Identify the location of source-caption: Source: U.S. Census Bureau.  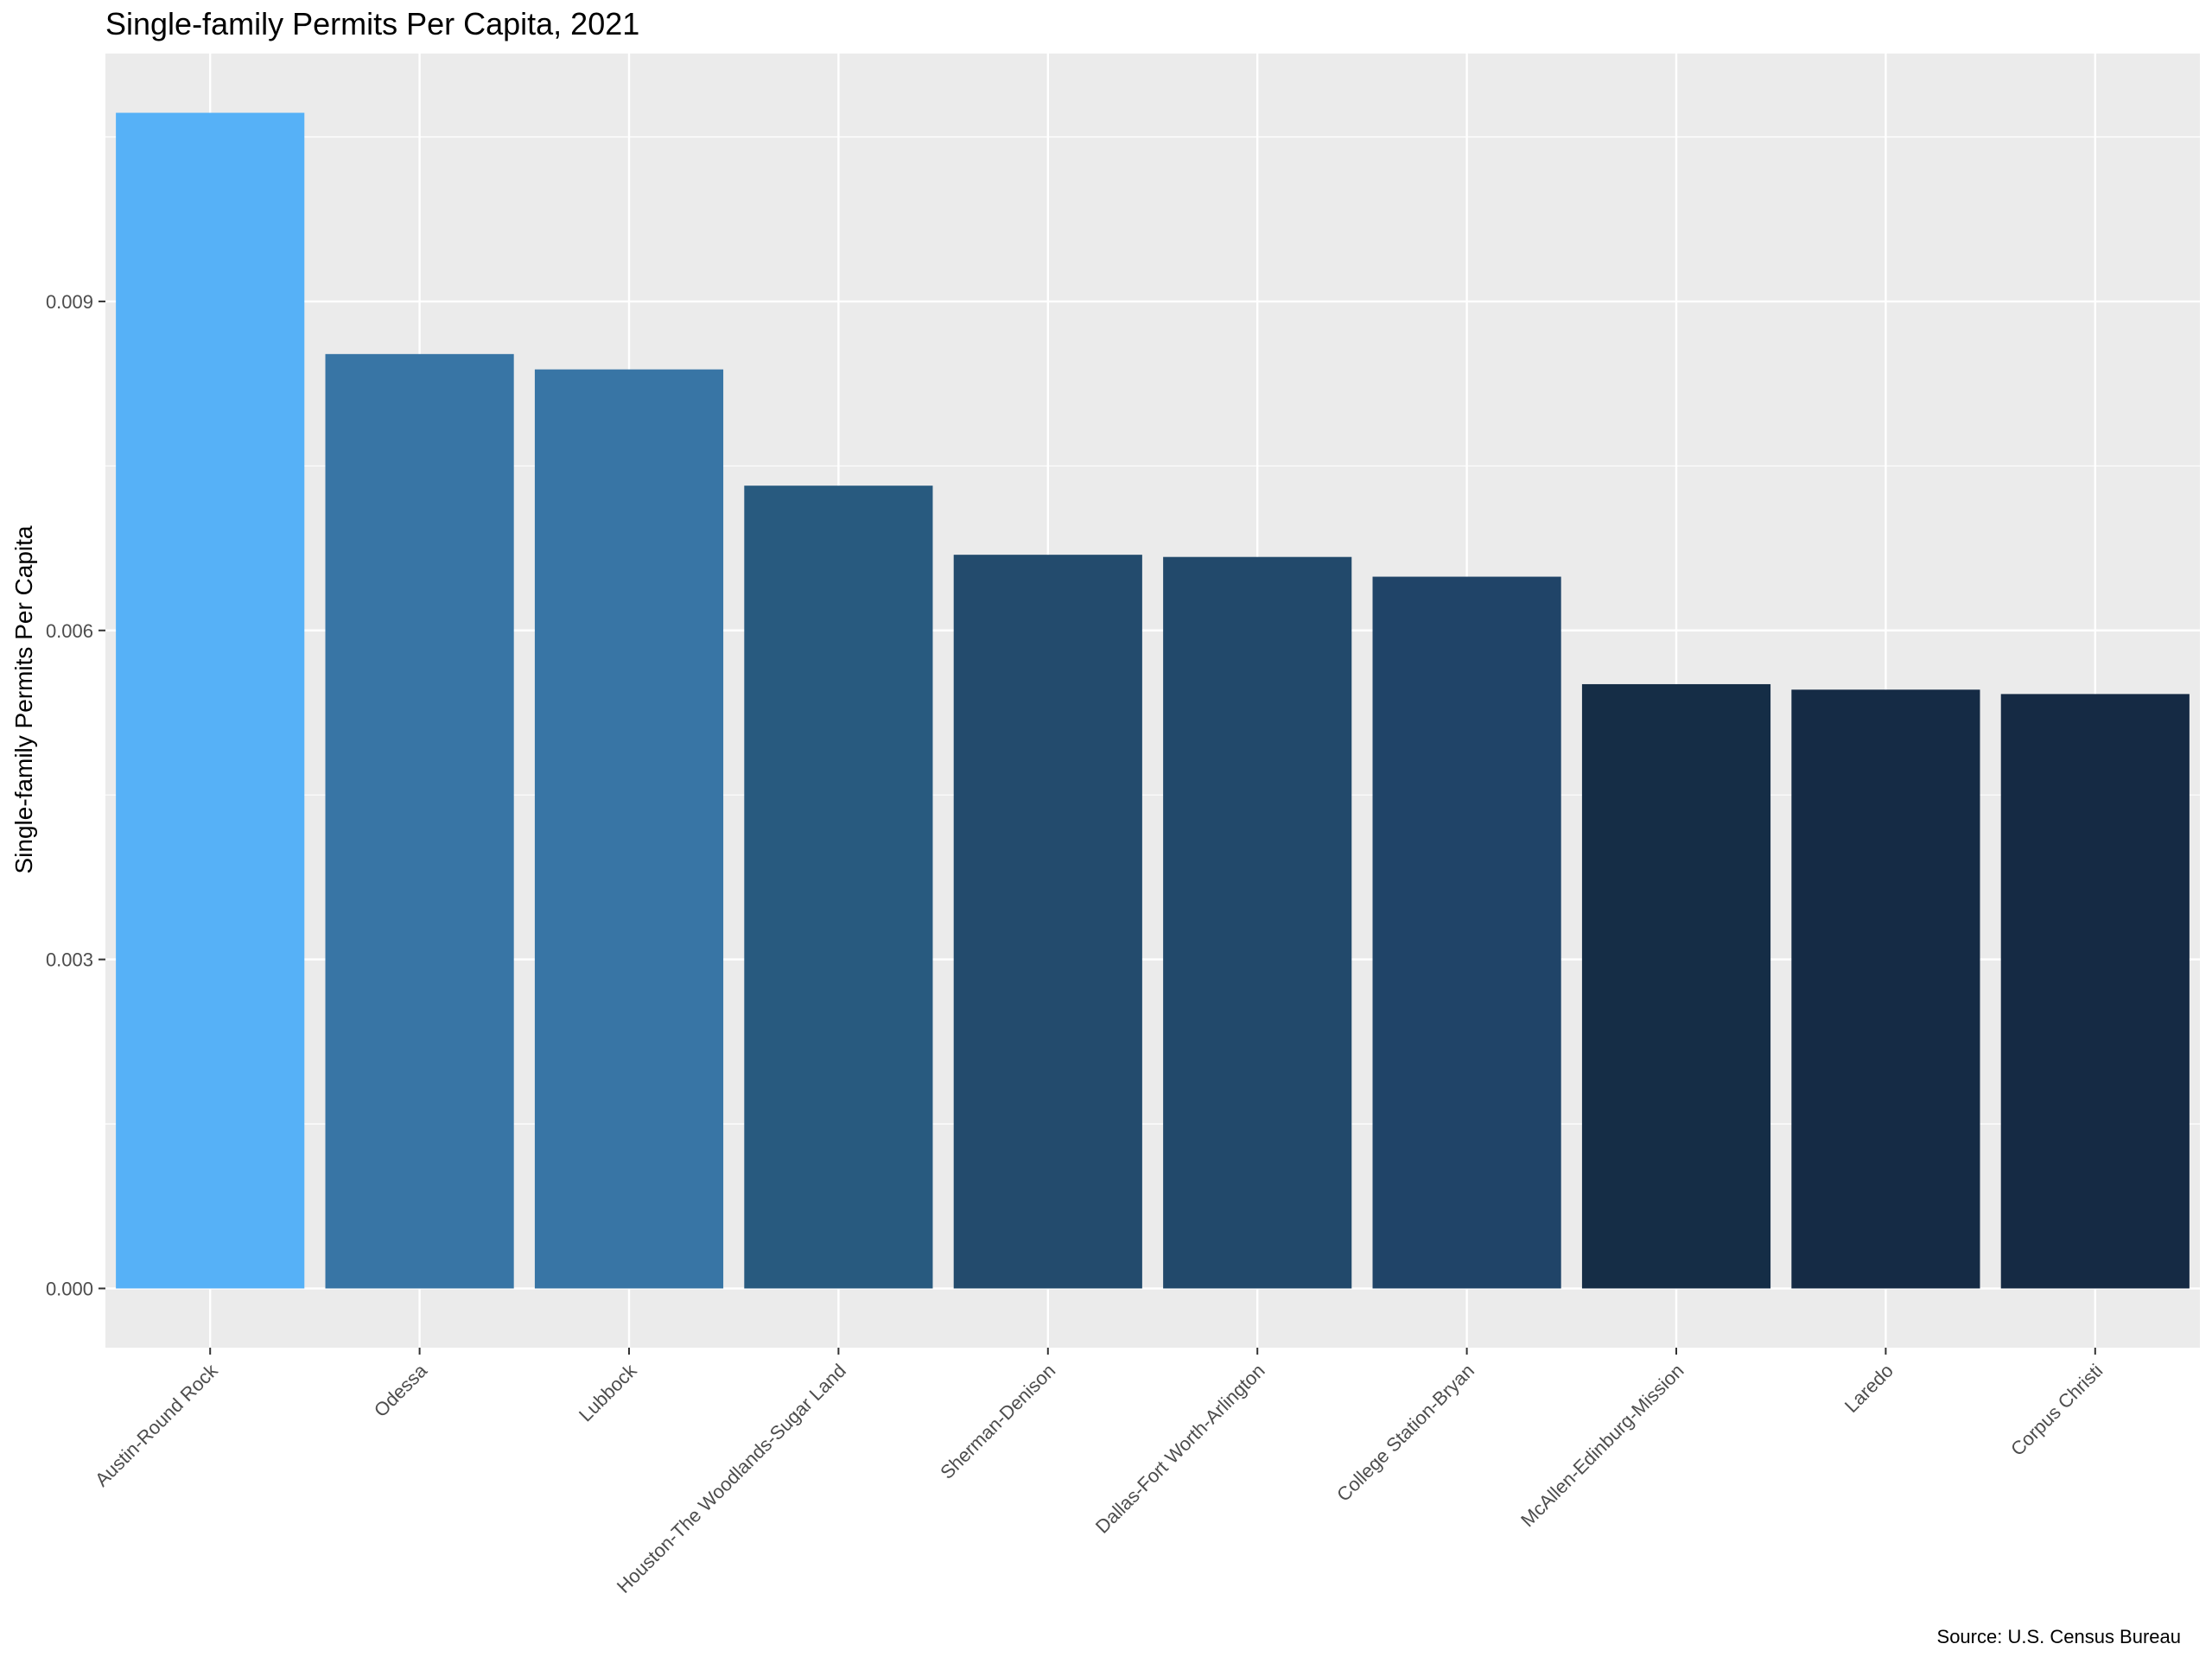
(2059, 1637).